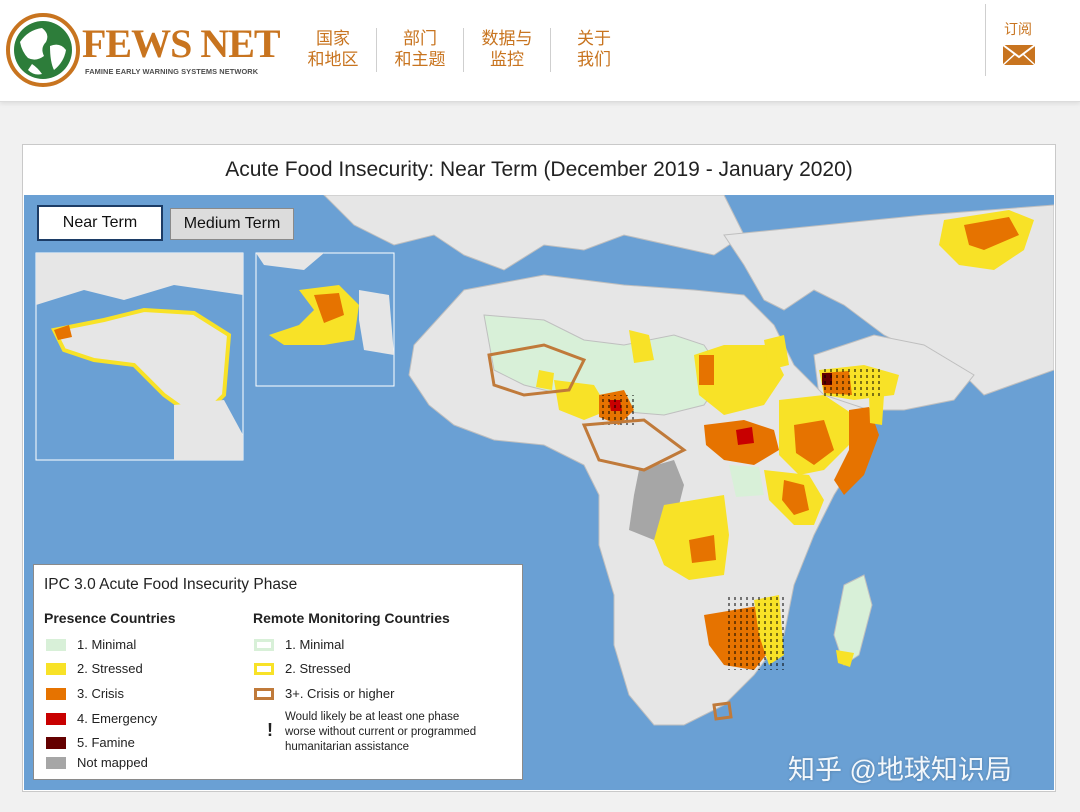 The width and height of the screenshot is (1080, 812). What do you see at coordinates (1018, 29) in the screenshot?
I see `subscribe-label: 订阅` at bounding box center [1018, 29].